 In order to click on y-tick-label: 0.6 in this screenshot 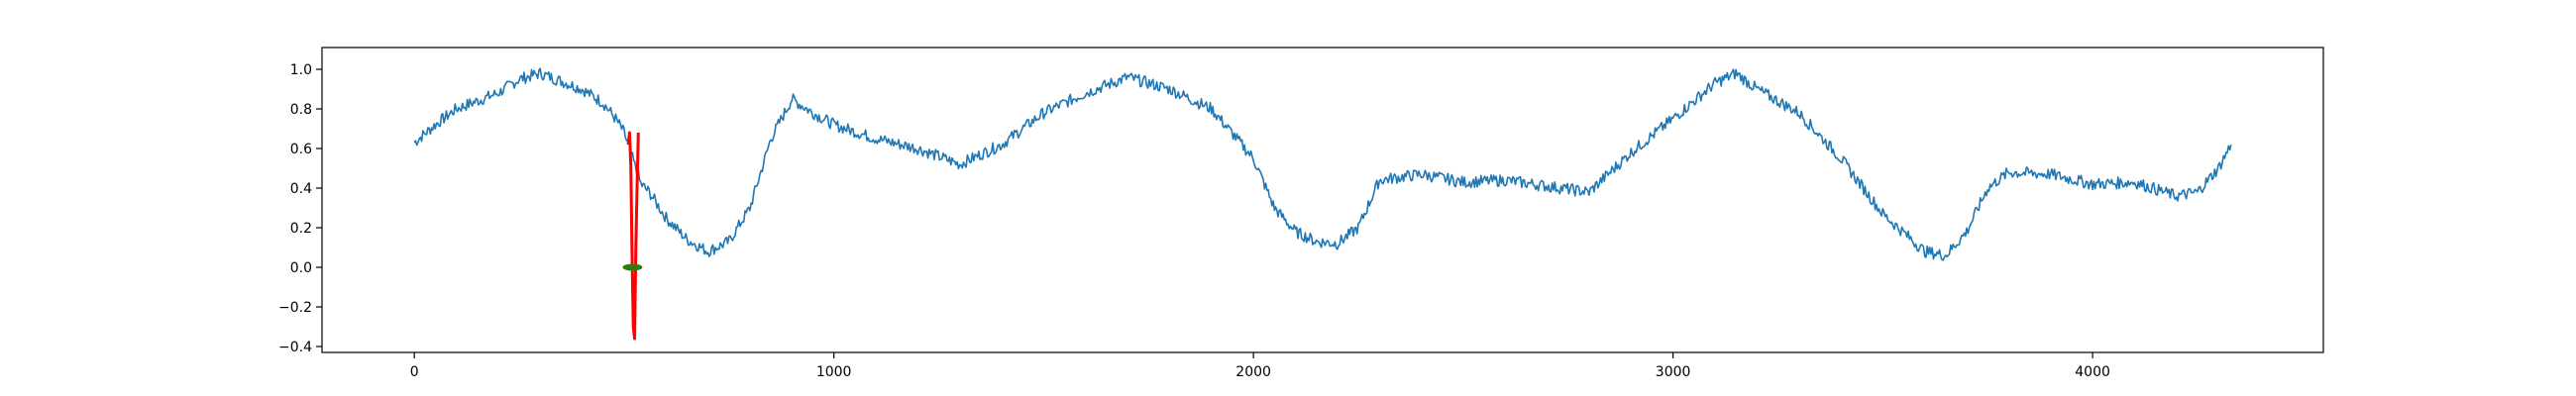, I will do `click(301, 149)`.